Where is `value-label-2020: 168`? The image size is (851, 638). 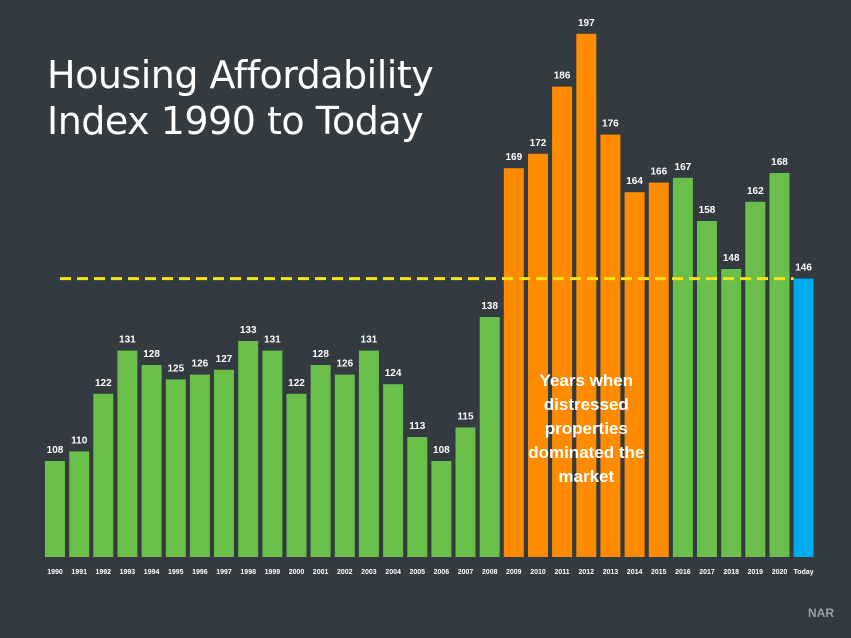
value-label-2020: 168 is located at coordinates (779, 162).